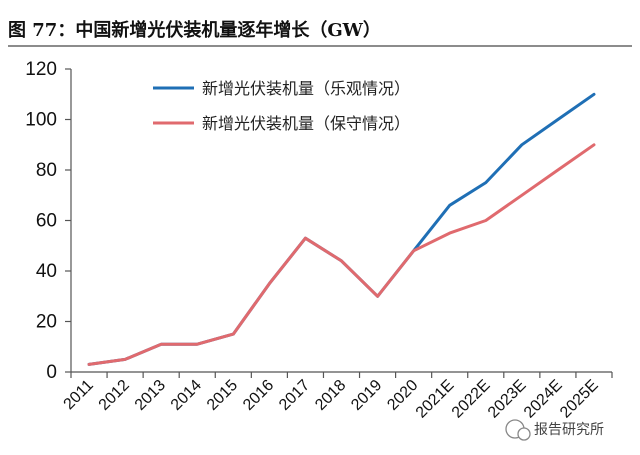  I want to click on x-tick-label: 2021E, so click(435, 399).